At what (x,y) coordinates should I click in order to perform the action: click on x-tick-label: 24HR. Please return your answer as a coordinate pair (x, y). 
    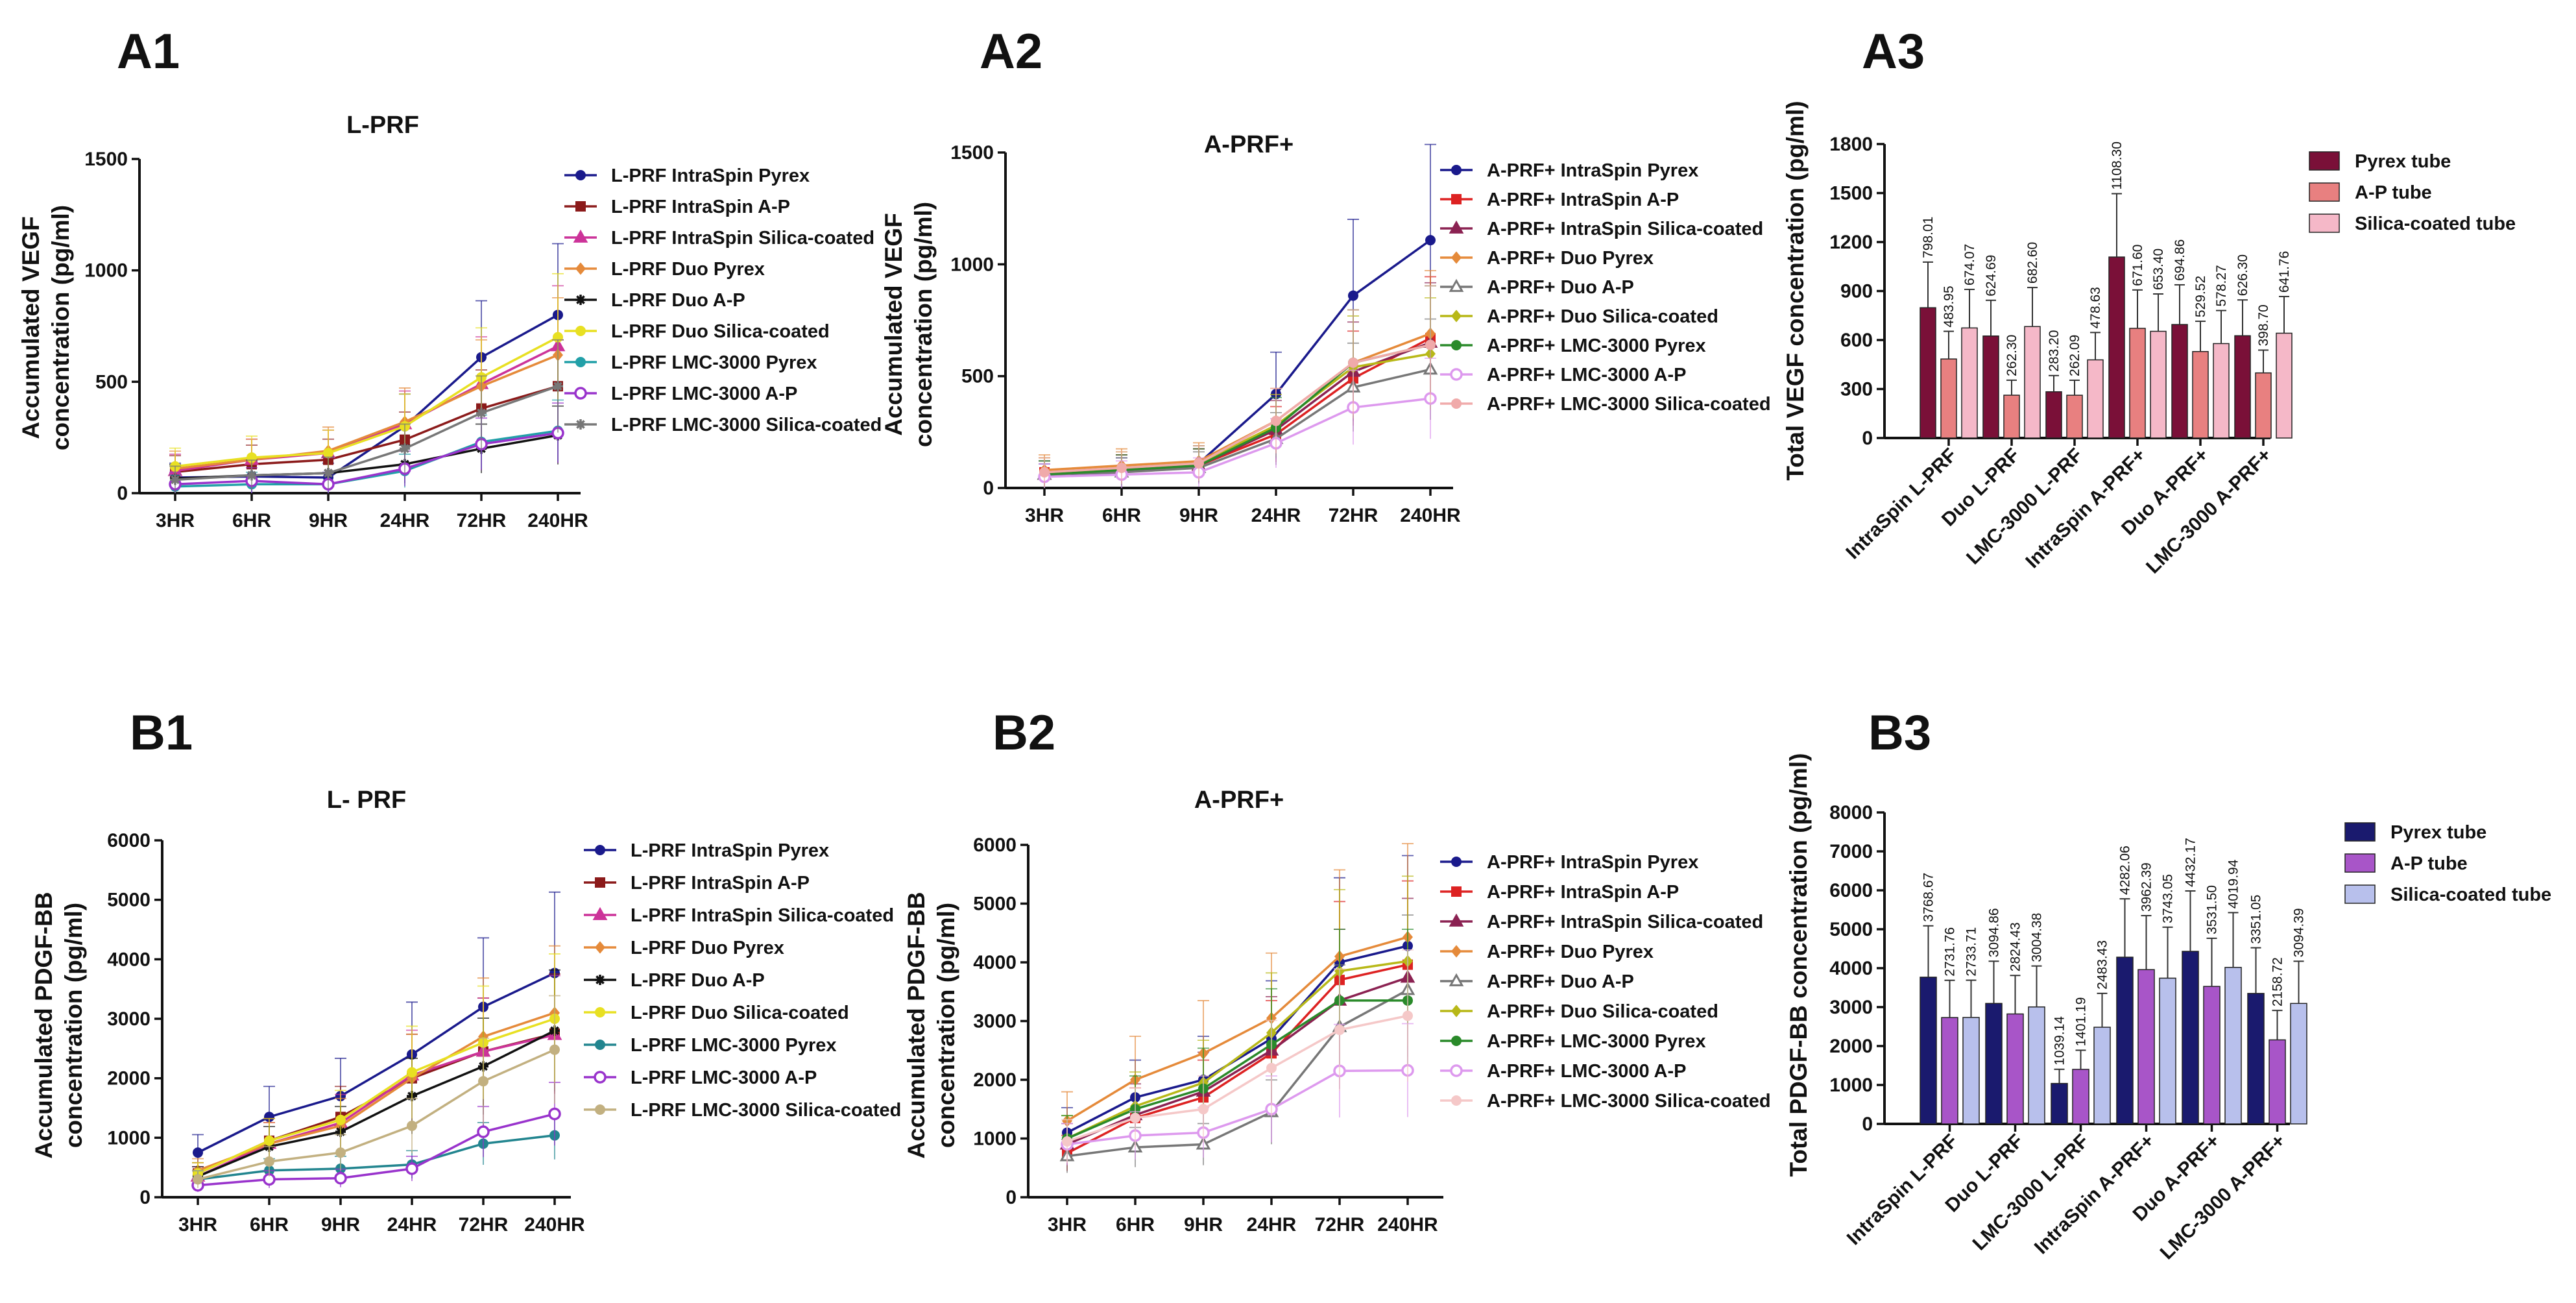
    Looking at the image, I should click on (1272, 1225).